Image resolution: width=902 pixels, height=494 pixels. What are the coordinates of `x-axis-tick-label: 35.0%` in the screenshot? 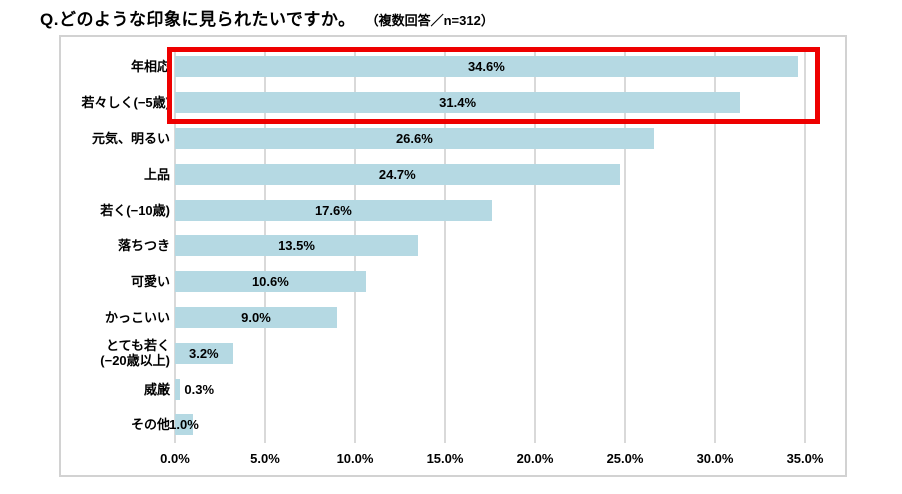 It's located at (805, 458).